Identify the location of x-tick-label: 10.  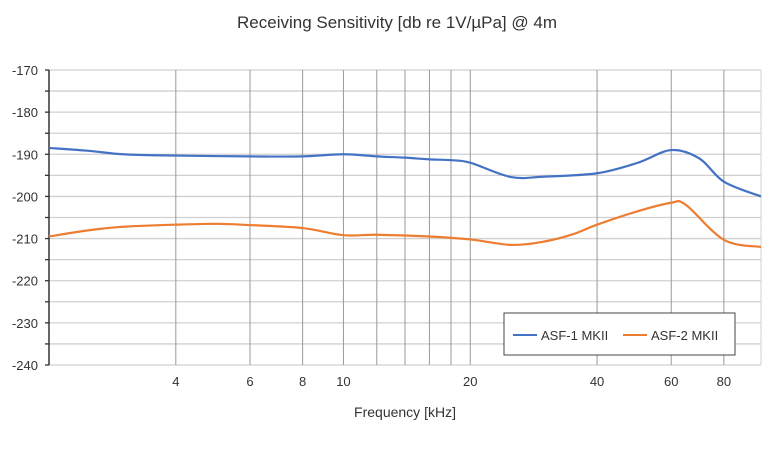
(343, 381).